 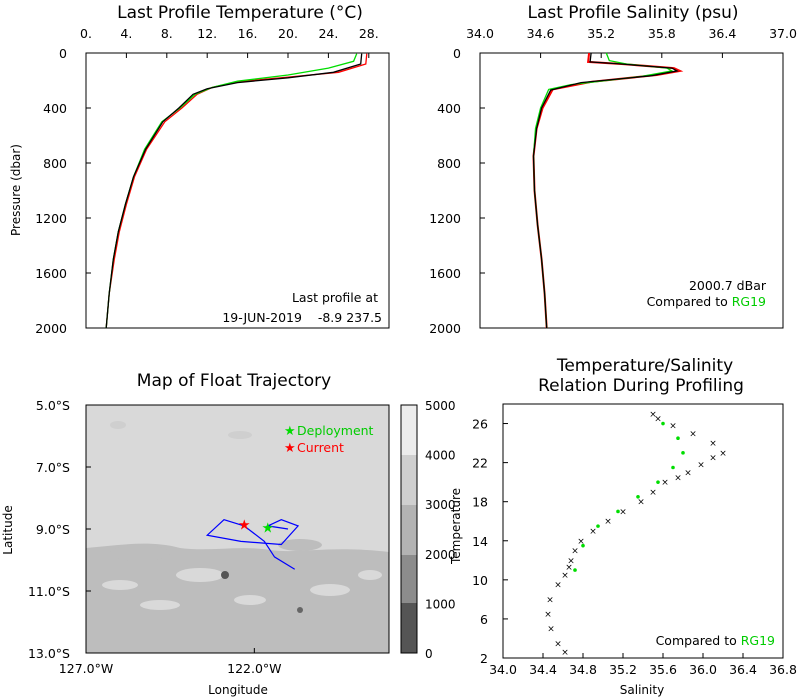 What do you see at coordinates (252, 544) in the screenshot?
I see `trajectory-line` at bounding box center [252, 544].